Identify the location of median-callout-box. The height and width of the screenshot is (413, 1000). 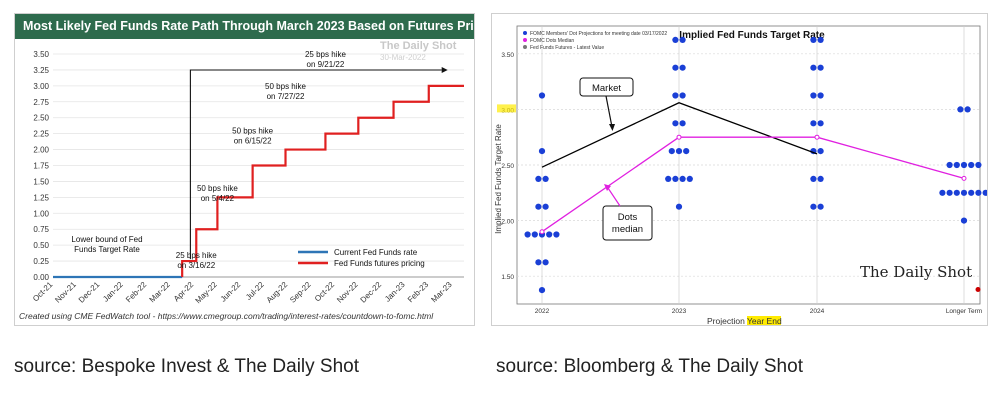
(627, 223).